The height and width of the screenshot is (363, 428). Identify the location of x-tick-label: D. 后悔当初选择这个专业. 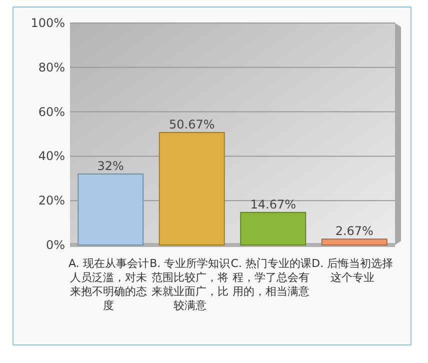
(353, 271).